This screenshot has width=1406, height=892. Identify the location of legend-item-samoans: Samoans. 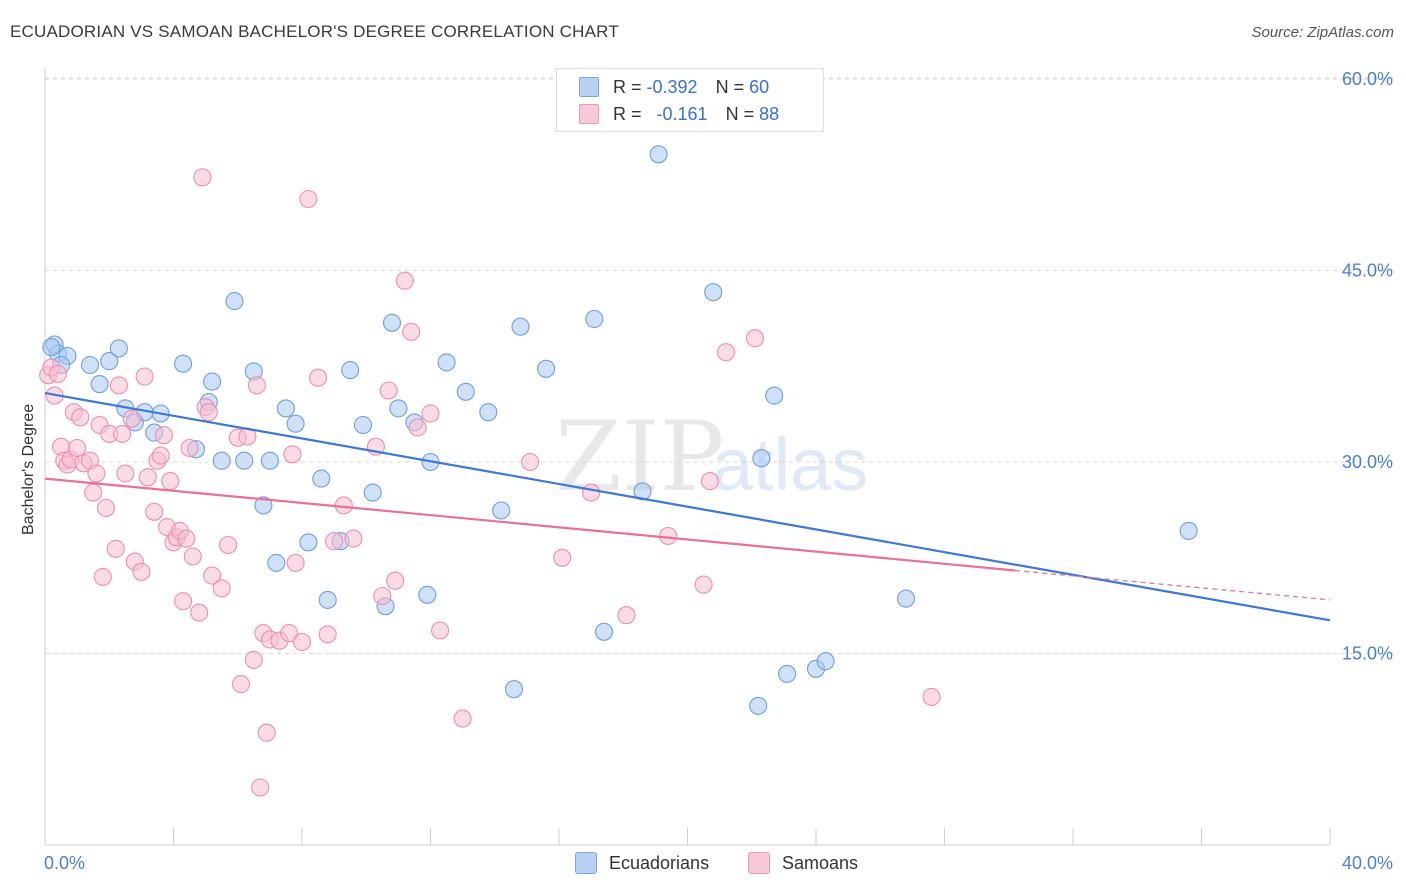
(803, 863).